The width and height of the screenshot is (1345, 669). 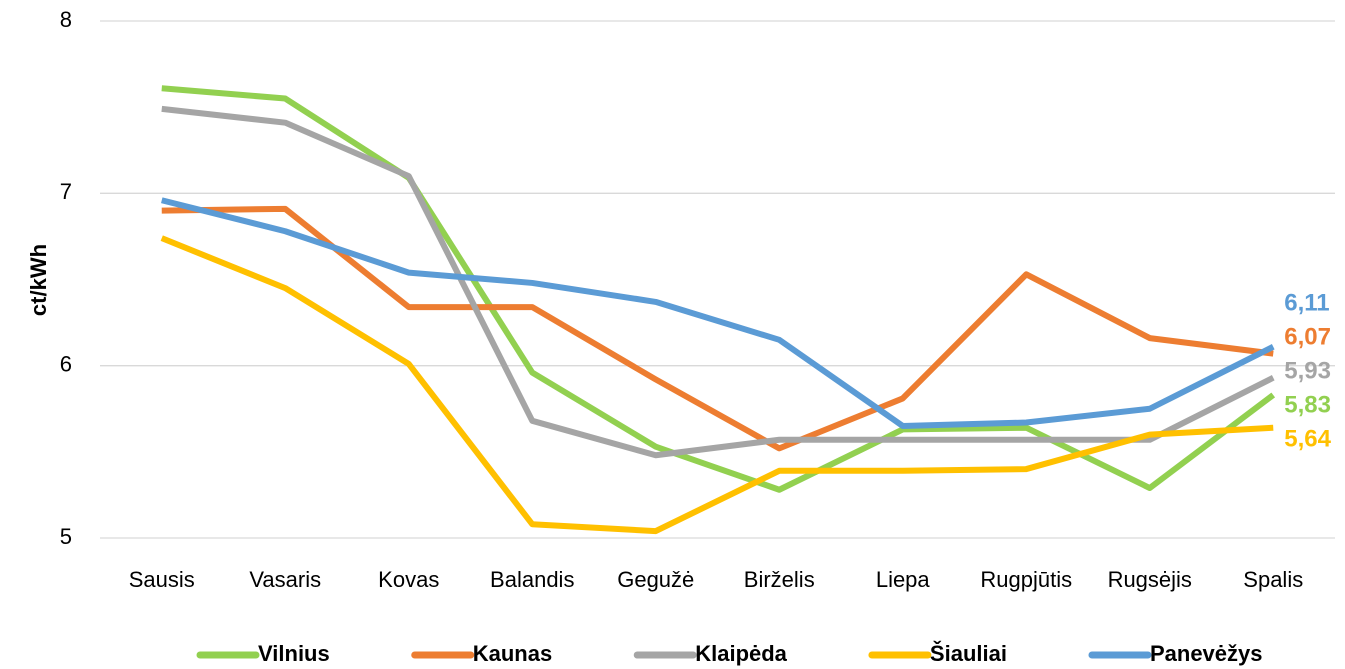 What do you see at coordinates (968, 653) in the screenshot?
I see `legend-label: Šiauliai` at bounding box center [968, 653].